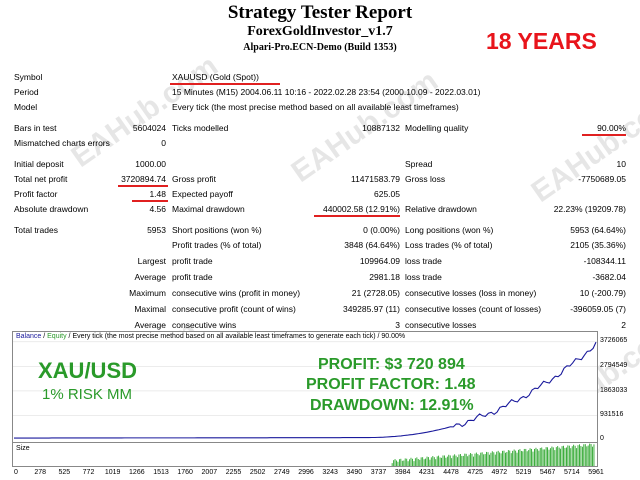 The width and height of the screenshot is (640, 480). Describe the element at coordinates (371, 309) in the screenshot. I see `mx-cp-value: 349285.97 (11)` at that location.